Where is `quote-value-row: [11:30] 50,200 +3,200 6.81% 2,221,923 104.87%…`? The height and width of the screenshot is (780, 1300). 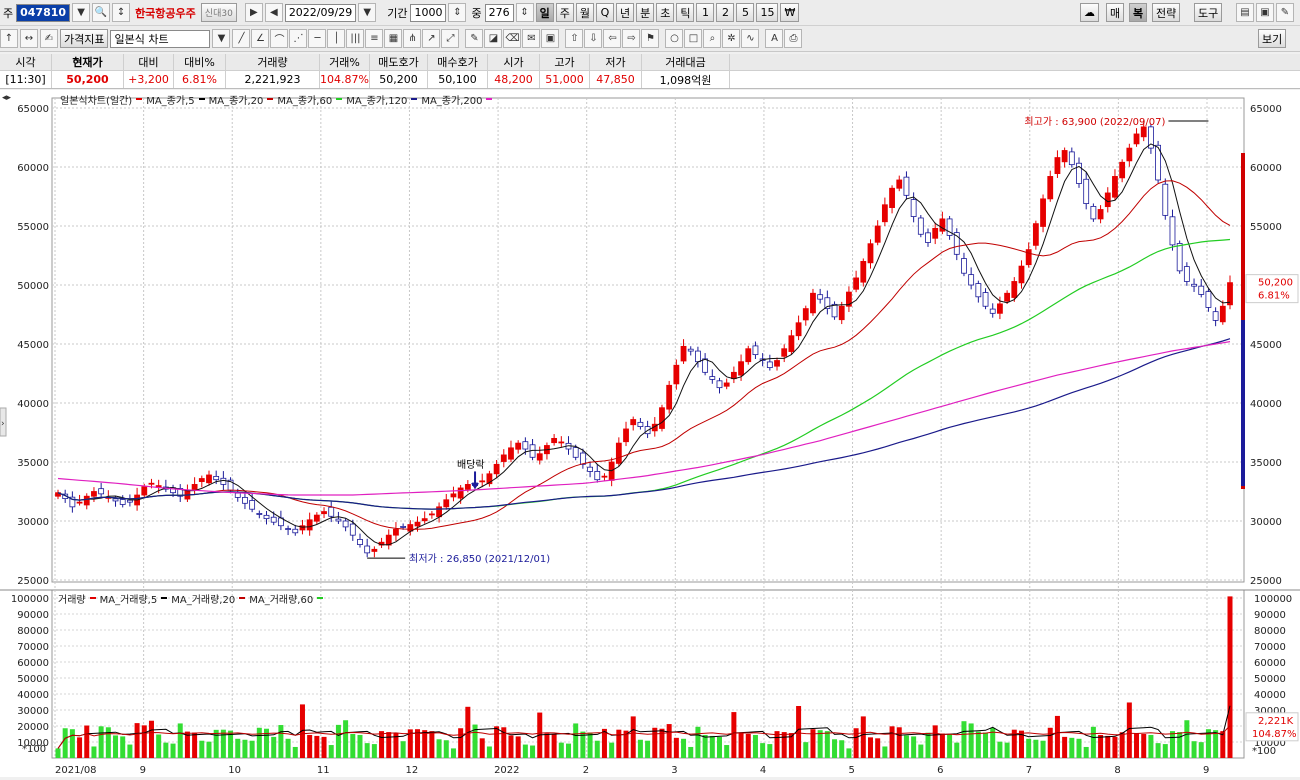 quote-value-row: [11:30] 50,200 +3,200 6.81% 2,221,923 104.87%… is located at coordinates (650, 80).